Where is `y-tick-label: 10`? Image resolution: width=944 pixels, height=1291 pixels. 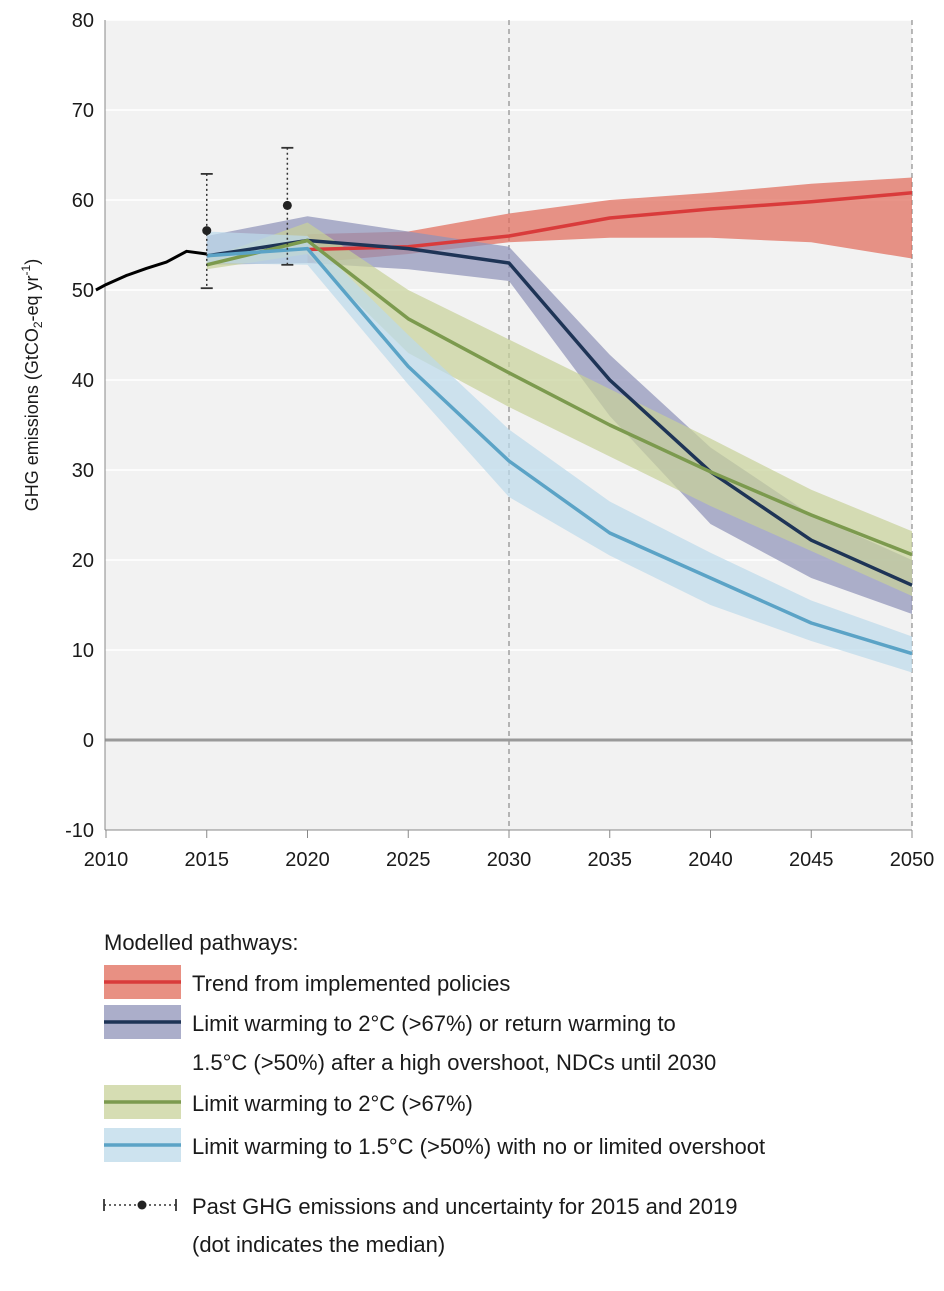 y-tick-label: 10 is located at coordinates (83, 651).